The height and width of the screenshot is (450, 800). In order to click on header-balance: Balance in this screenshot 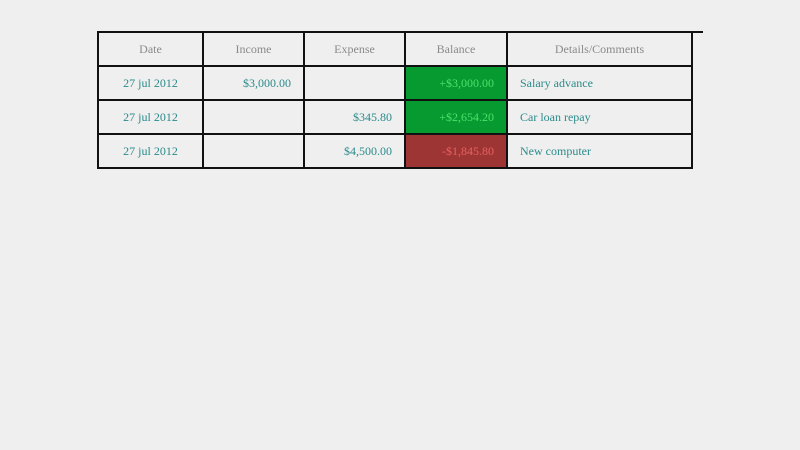, I will do `click(456, 49)`.